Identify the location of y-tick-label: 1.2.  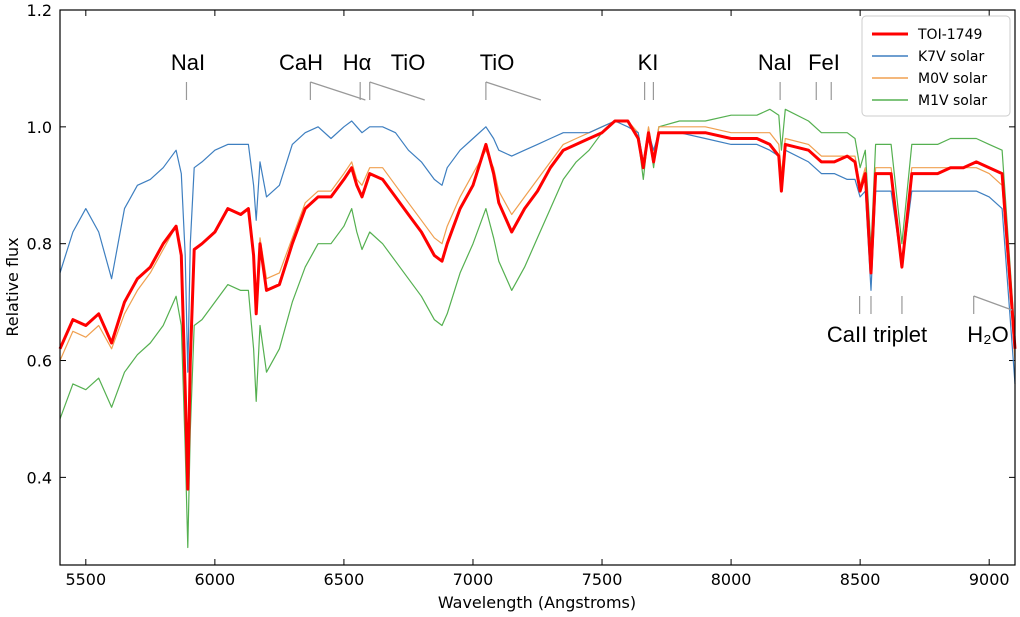
(39, 10).